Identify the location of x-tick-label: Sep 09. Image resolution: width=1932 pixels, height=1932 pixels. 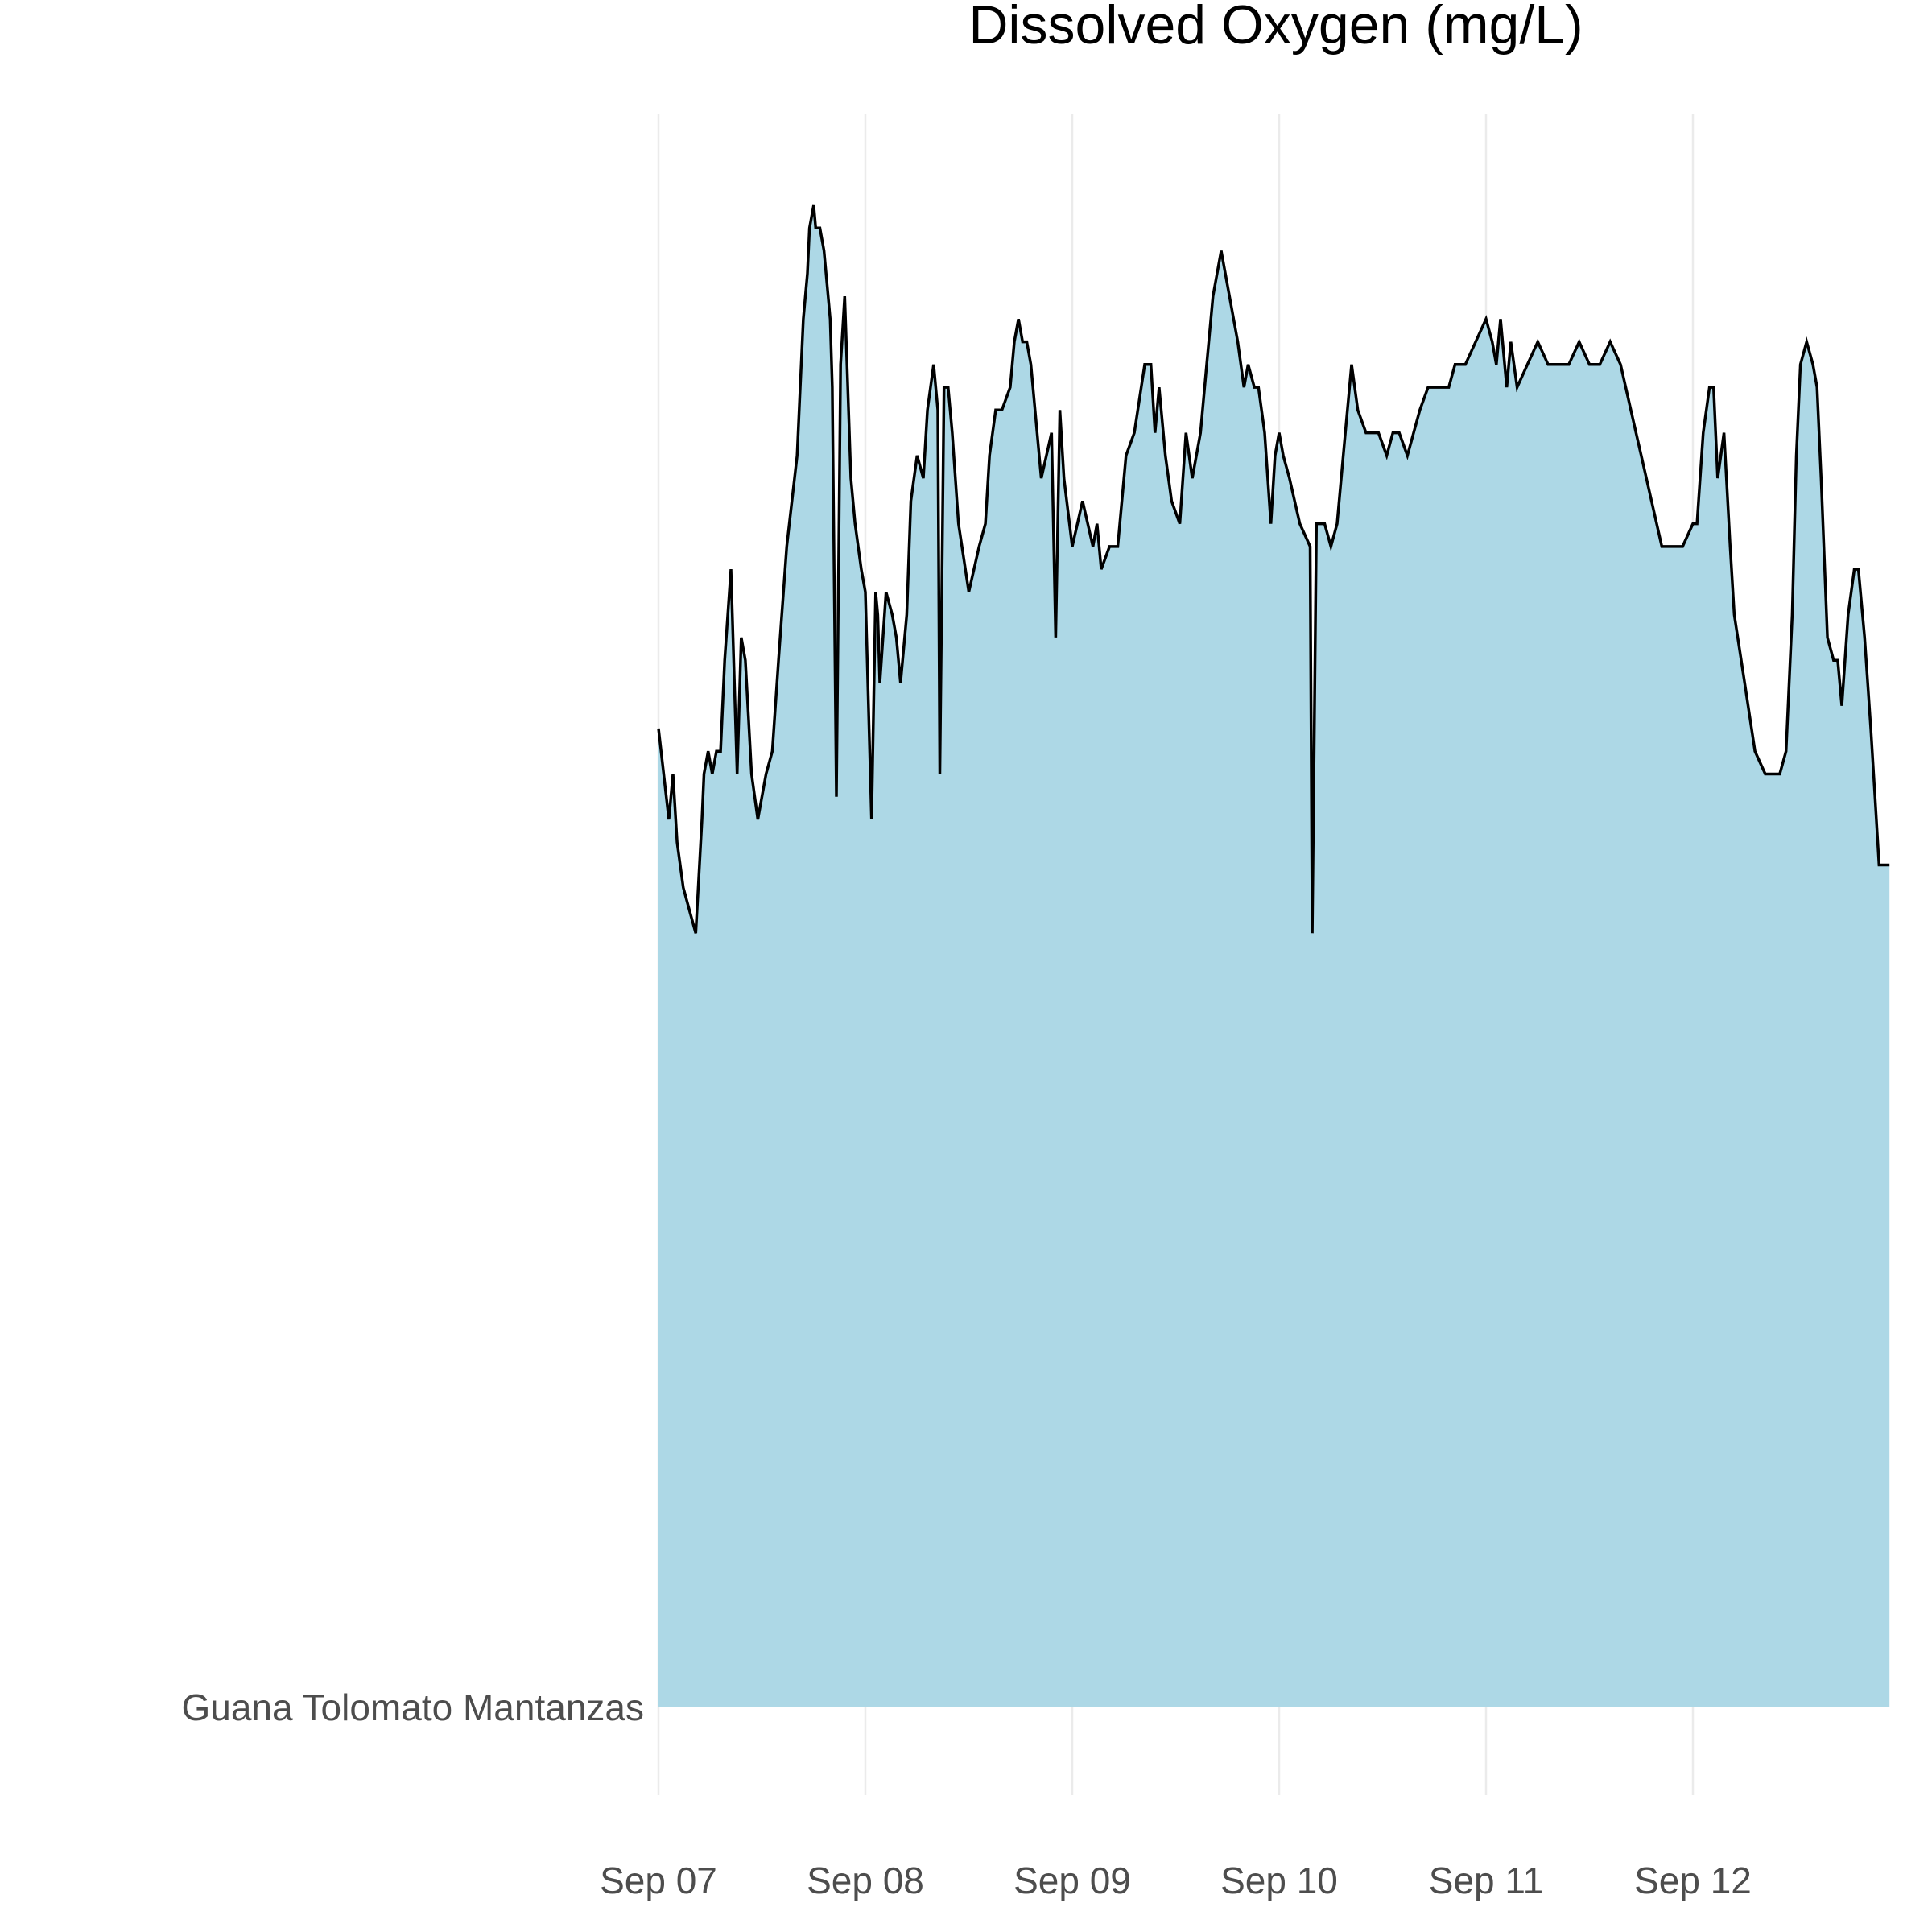
(1072, 1880).